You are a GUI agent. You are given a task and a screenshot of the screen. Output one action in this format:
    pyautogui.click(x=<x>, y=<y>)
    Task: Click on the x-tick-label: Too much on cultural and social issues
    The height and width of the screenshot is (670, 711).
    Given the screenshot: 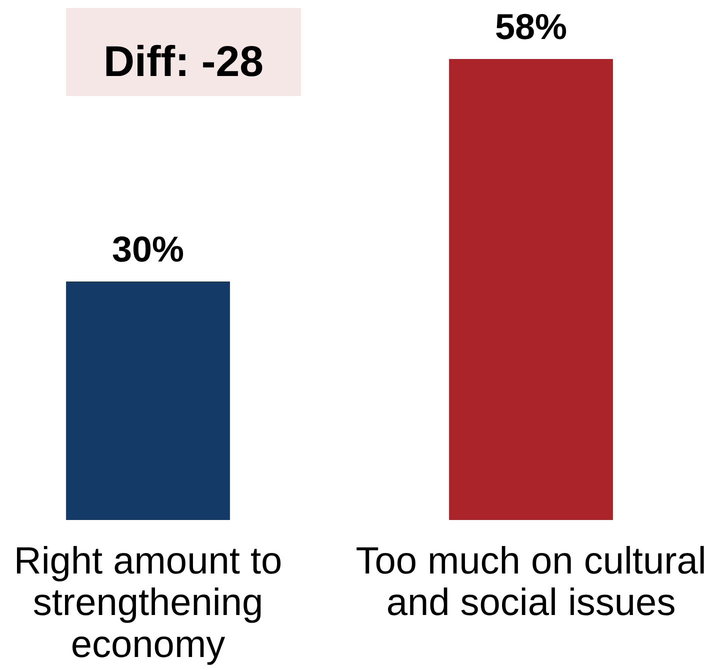 What is the action you would take?
    pyautogui.click(x=531, y=582)
    